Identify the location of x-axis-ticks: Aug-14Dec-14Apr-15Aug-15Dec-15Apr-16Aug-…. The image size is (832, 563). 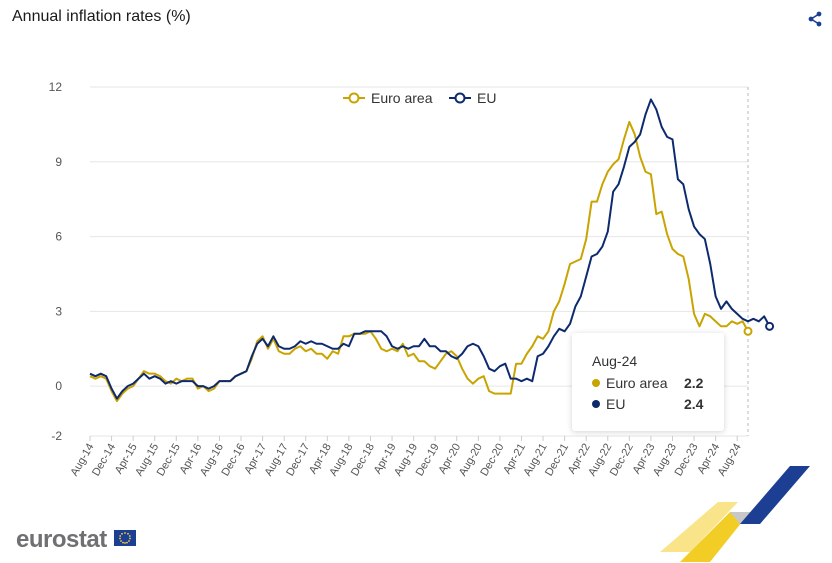
(406, 457).